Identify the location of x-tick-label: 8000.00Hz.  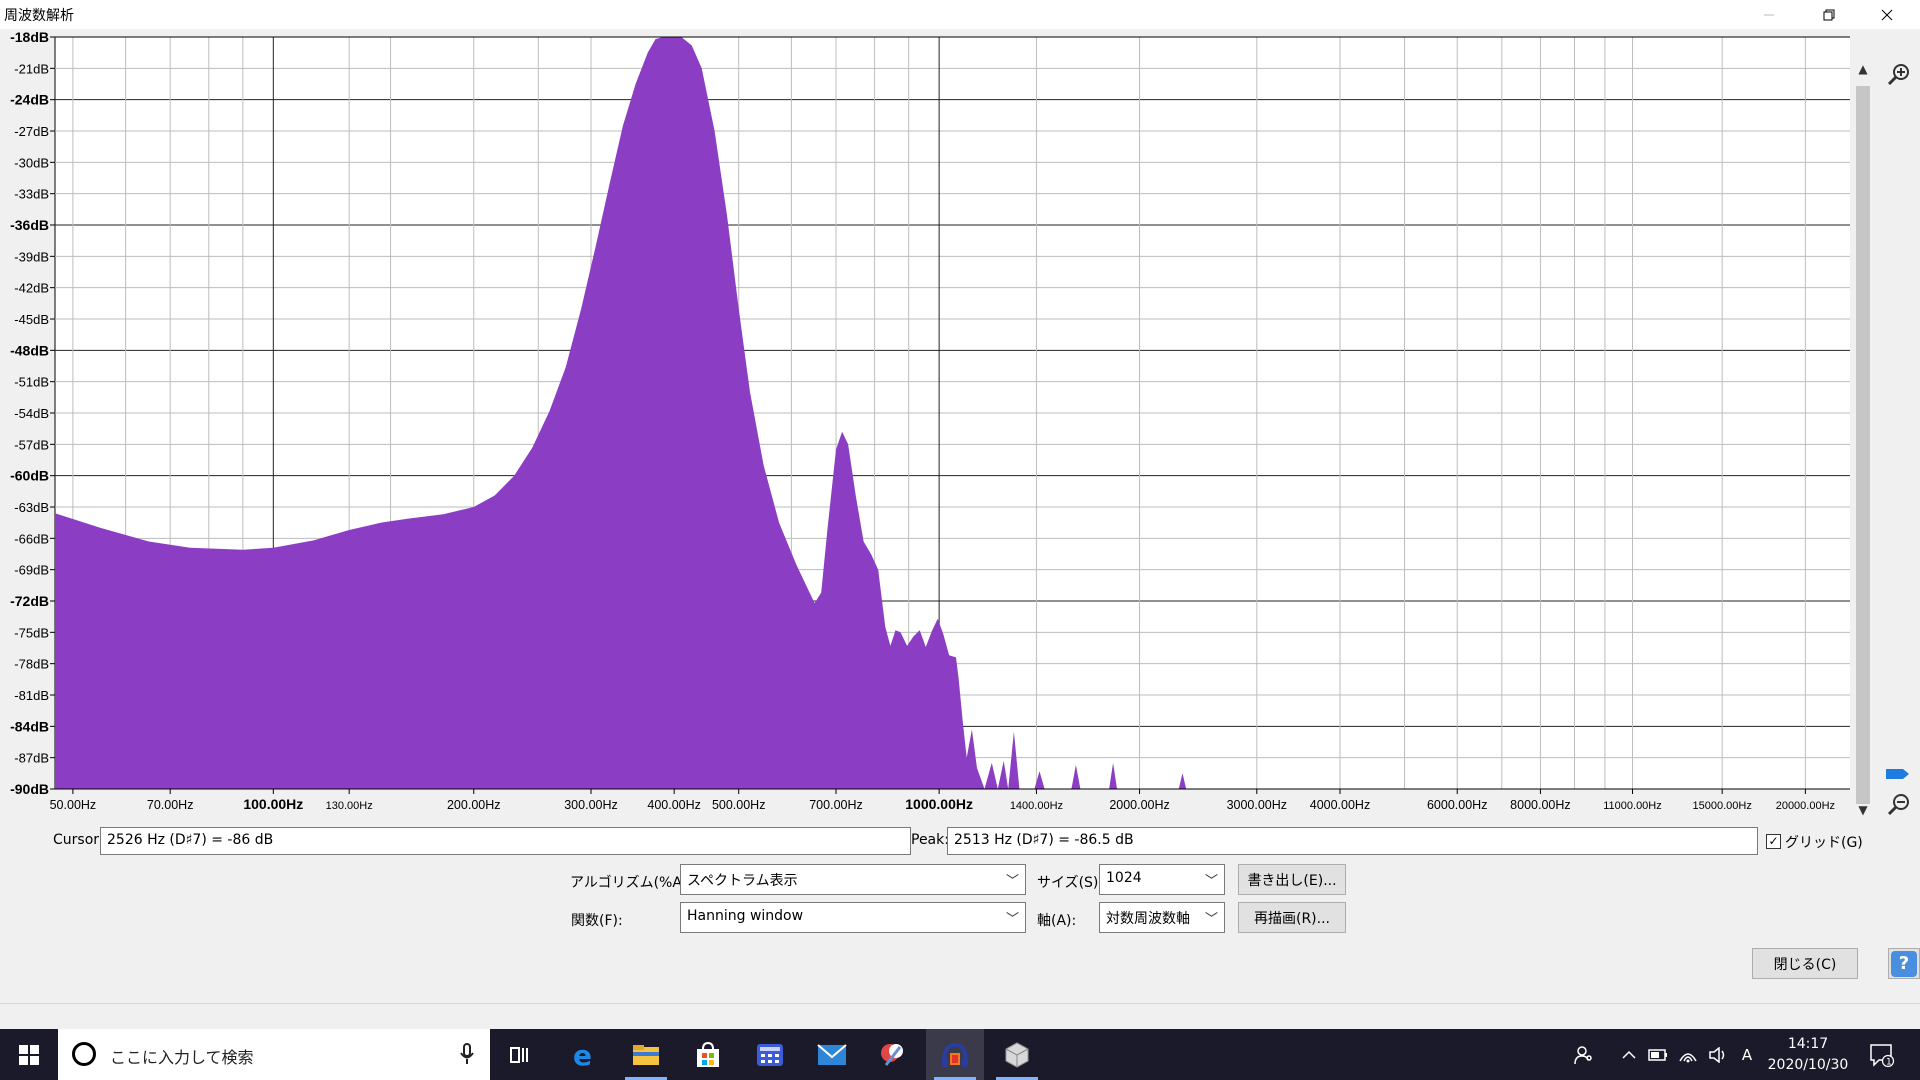
(1540, 805).